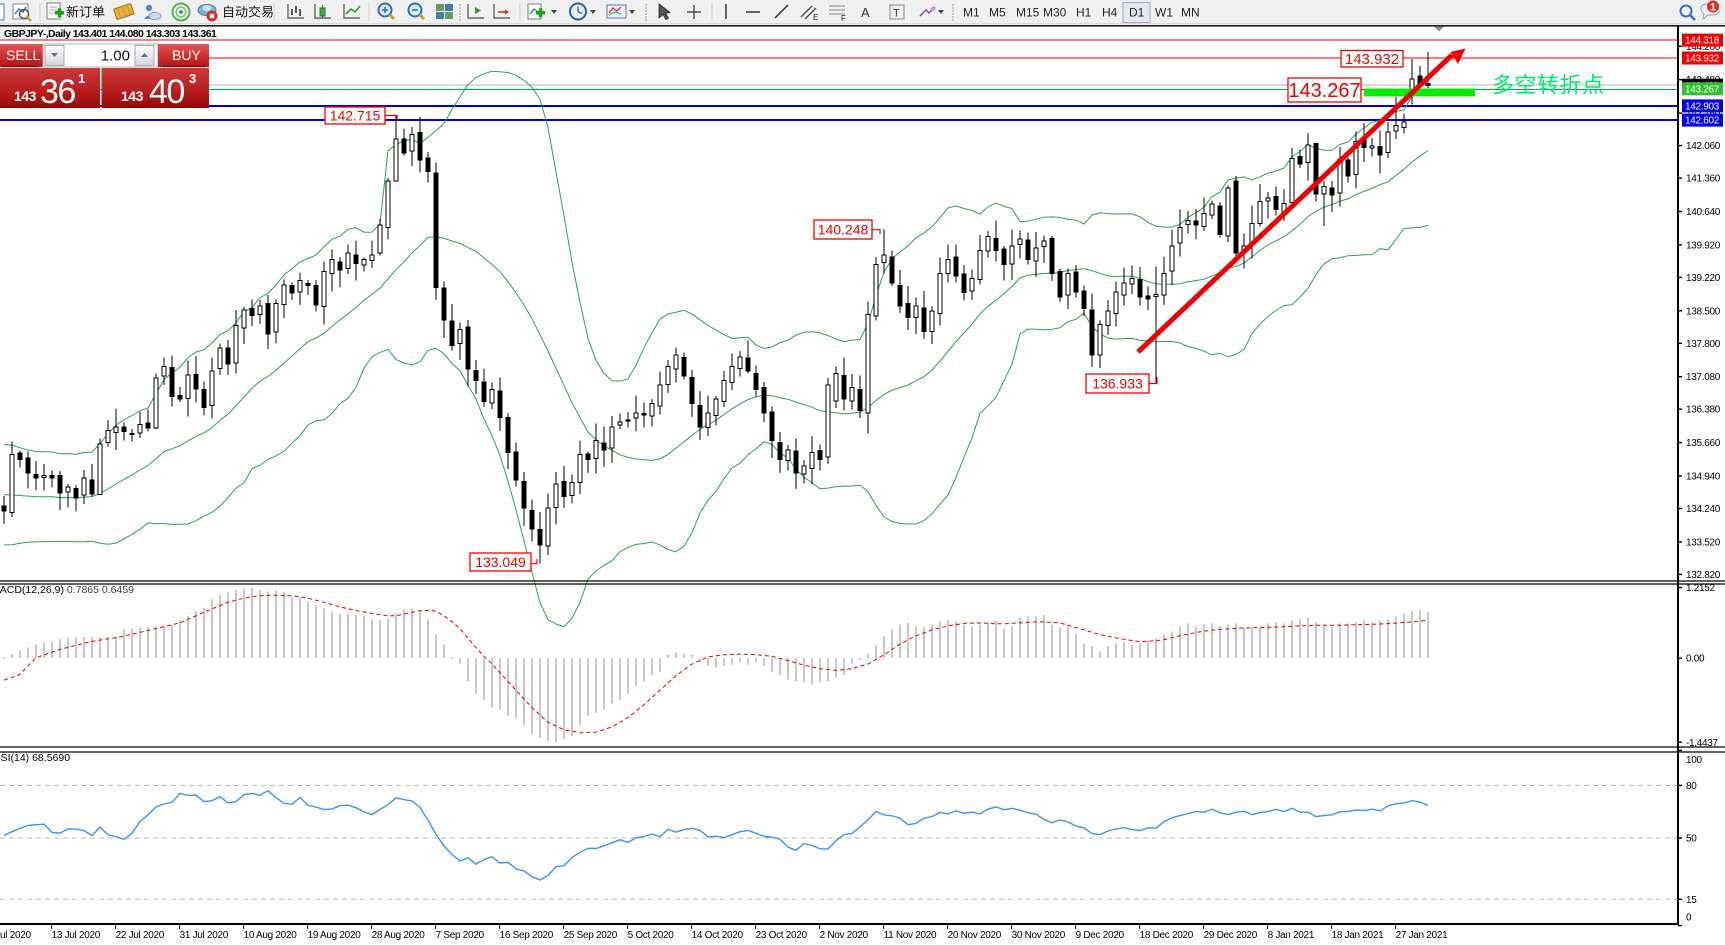  Describe the element at coordinates (204, 935) in the screenshot. I see `svg-text: 31 Jul 2020` at that location.